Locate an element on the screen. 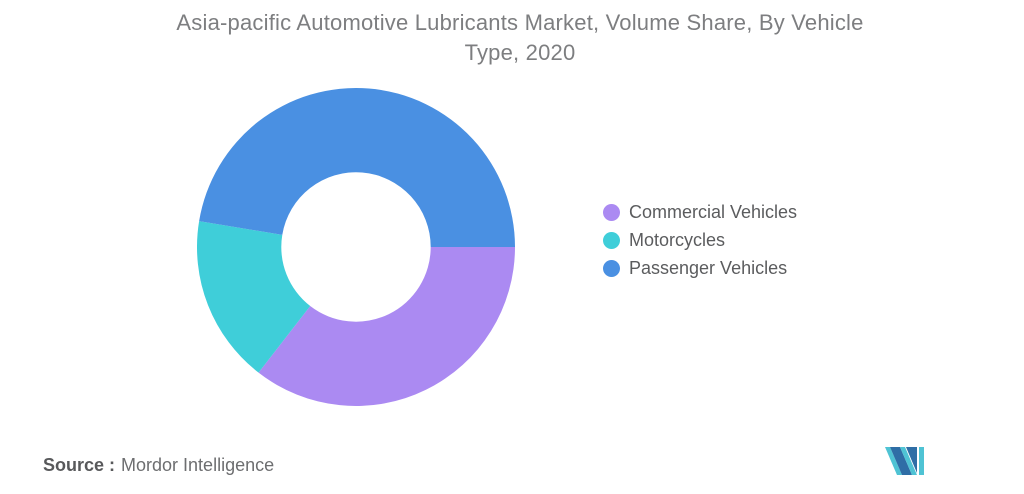 The image size is (1024, 494). logo-left-teal-stripe is located at coordinates (893, 461).